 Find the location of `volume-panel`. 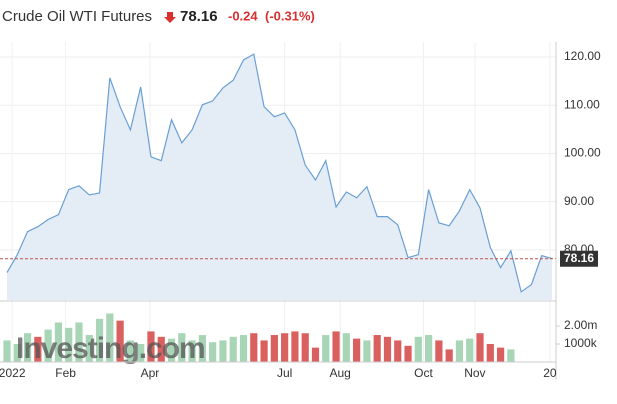

volume-panel is located at coordinates (259, 337).